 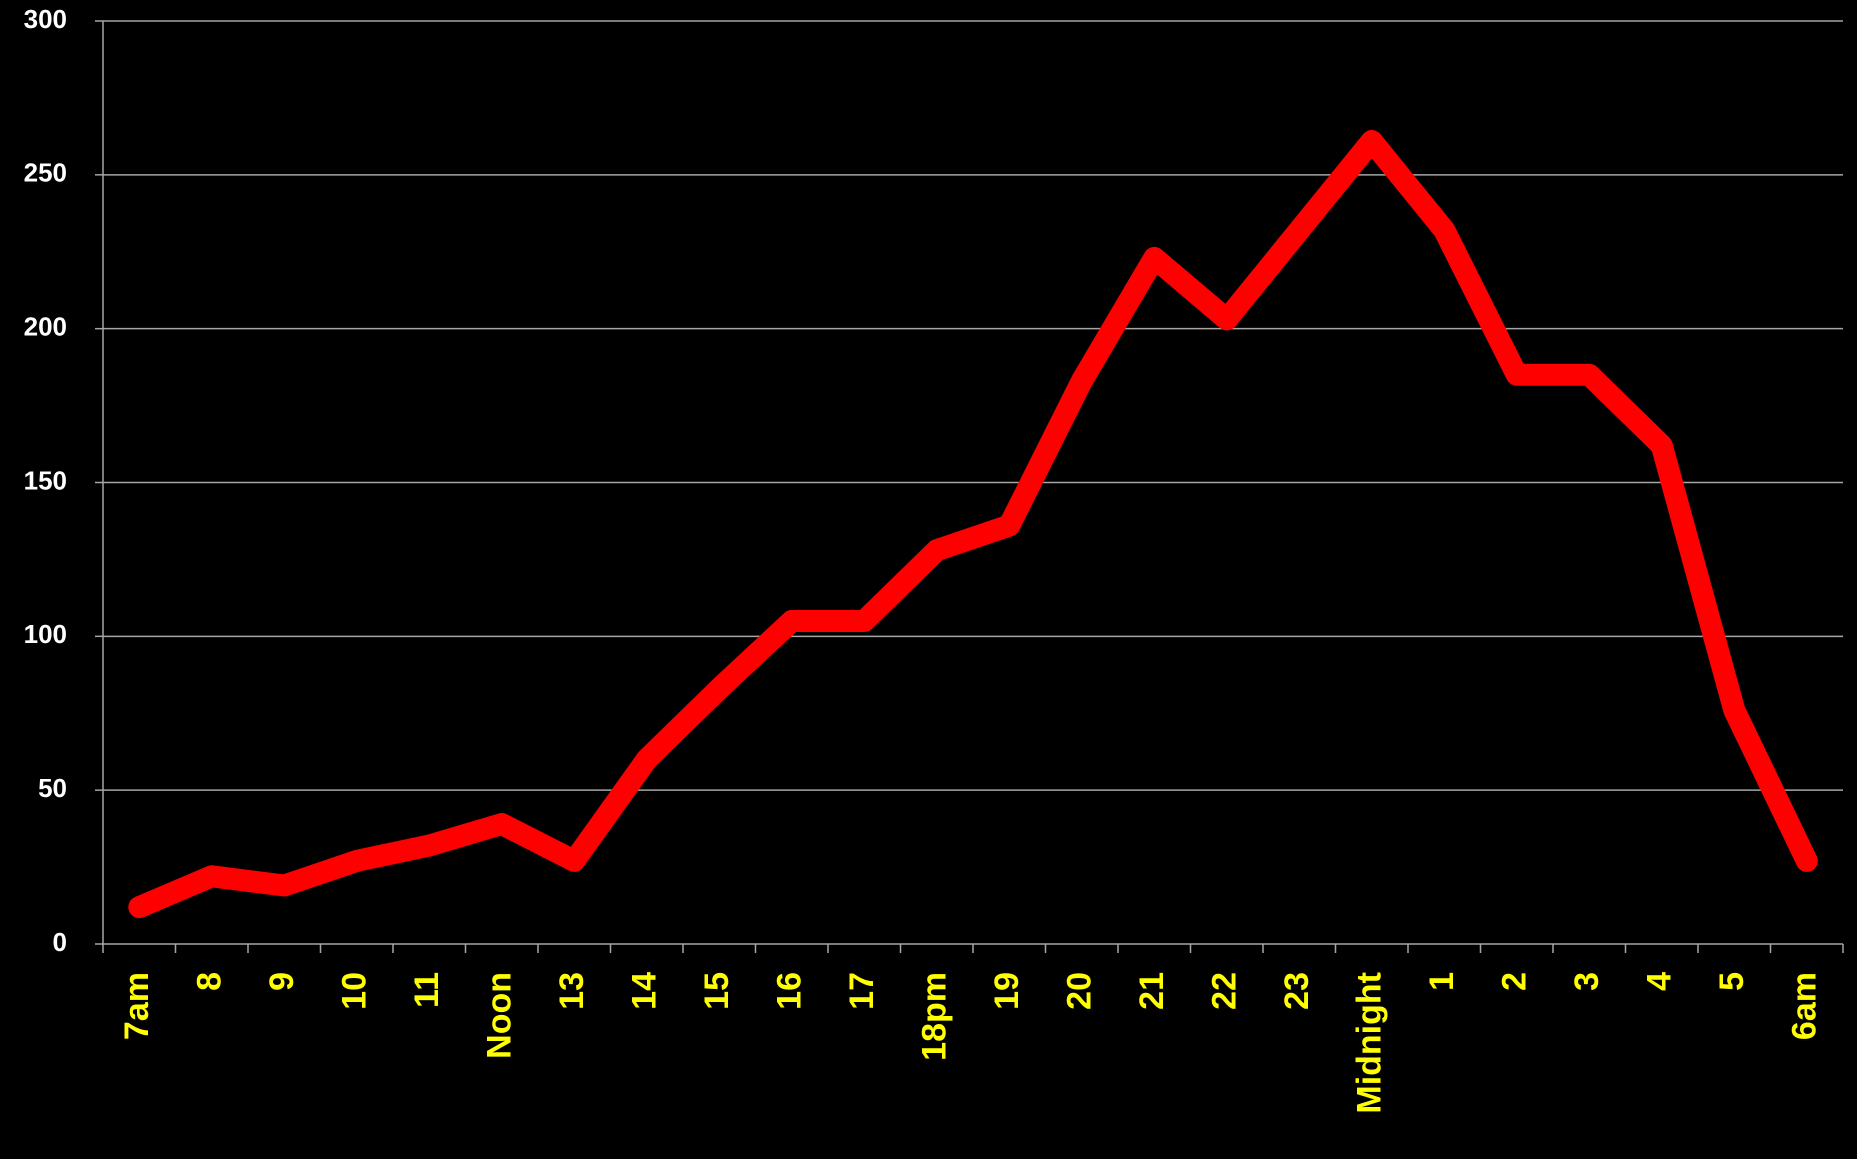 What do you see at coordinates (210, 981) in the screenshot?
I see `x-tick-label: 8` at bounding box center [210, 981].